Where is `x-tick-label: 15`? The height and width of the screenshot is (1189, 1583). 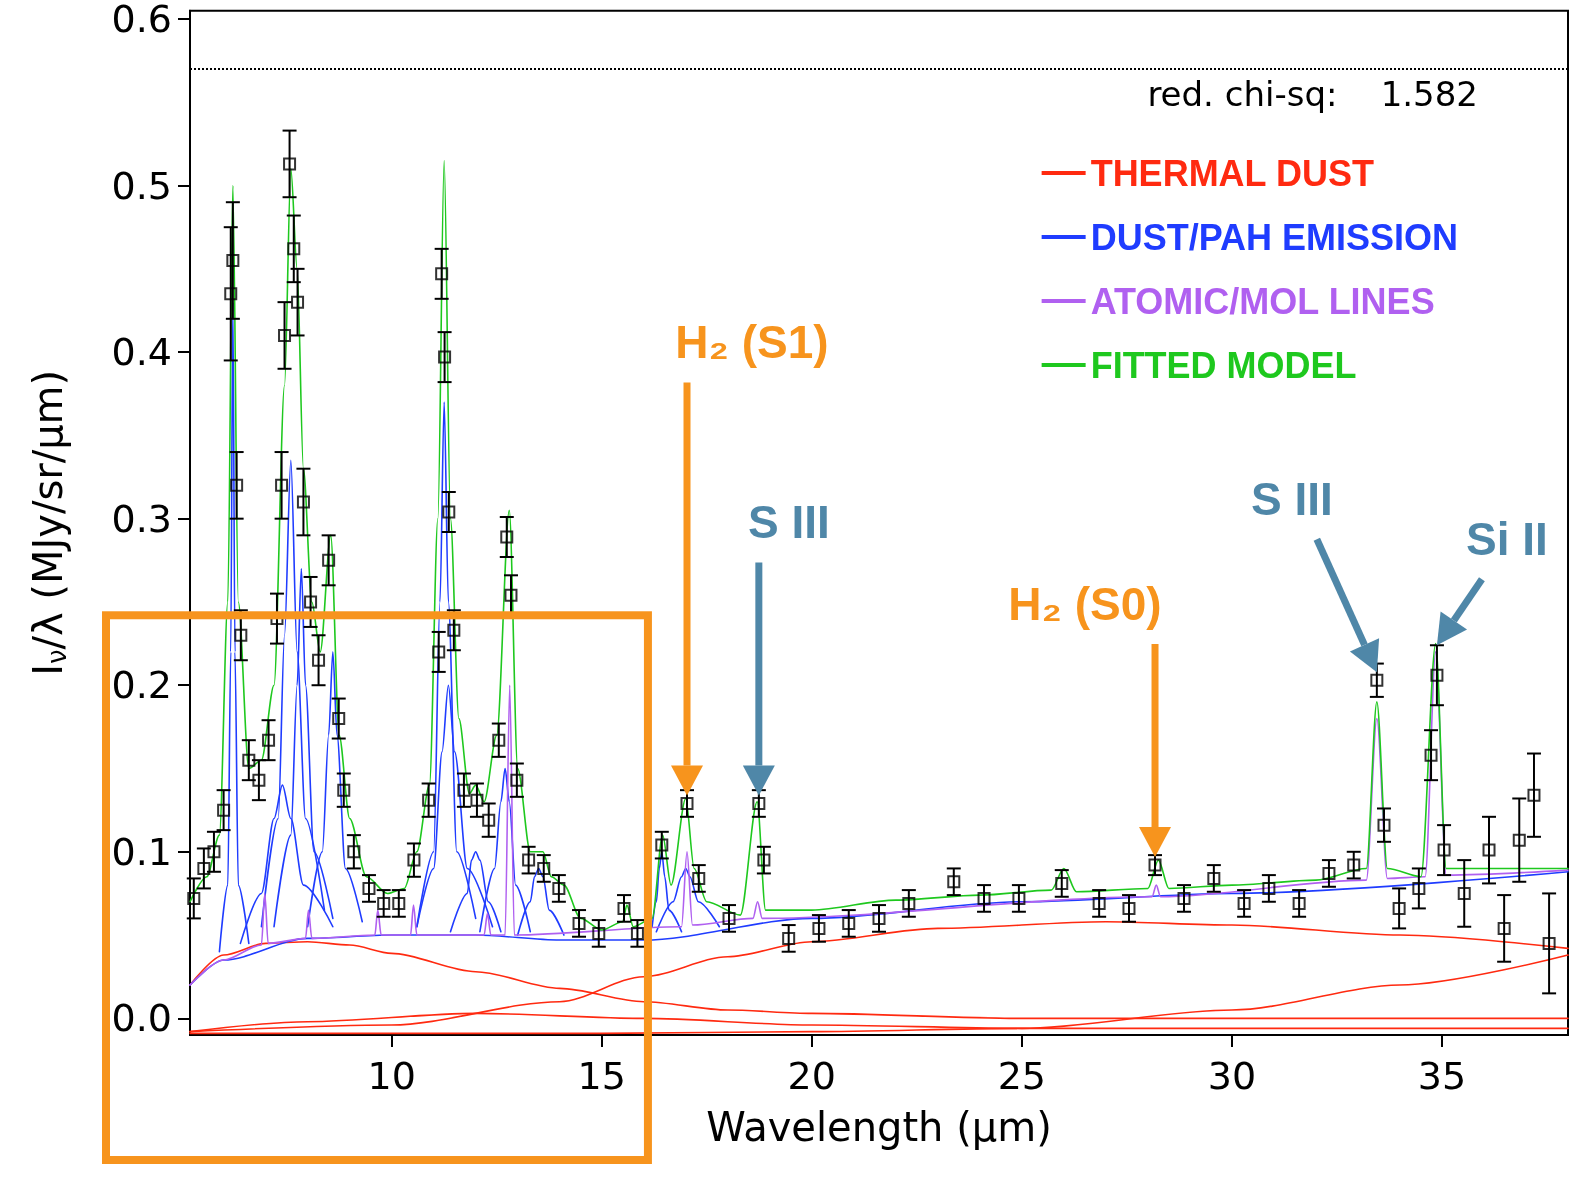 x-tick-label: 15 is located at coordinates (601, 1076).